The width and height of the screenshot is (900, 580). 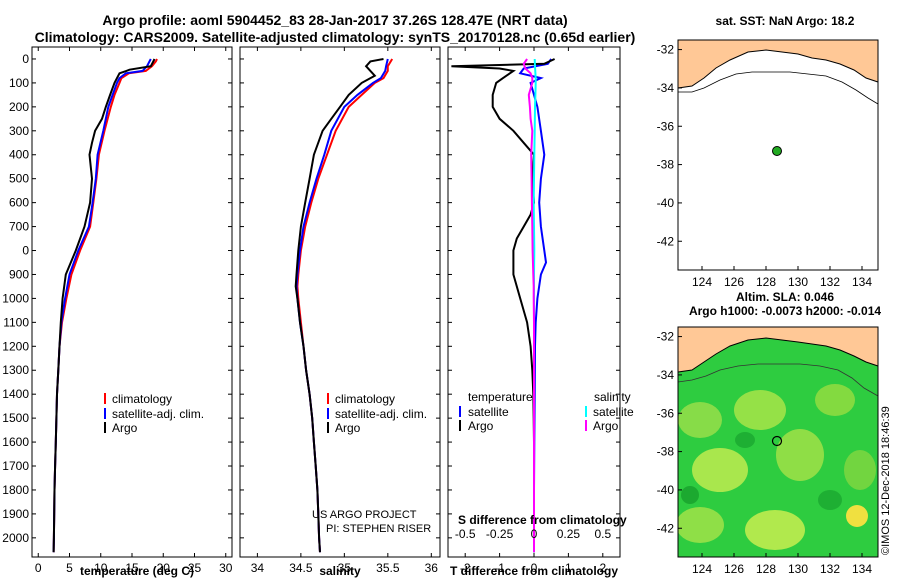 I want to click on map-y-tick-label: -42, so click(x=666, y=241).